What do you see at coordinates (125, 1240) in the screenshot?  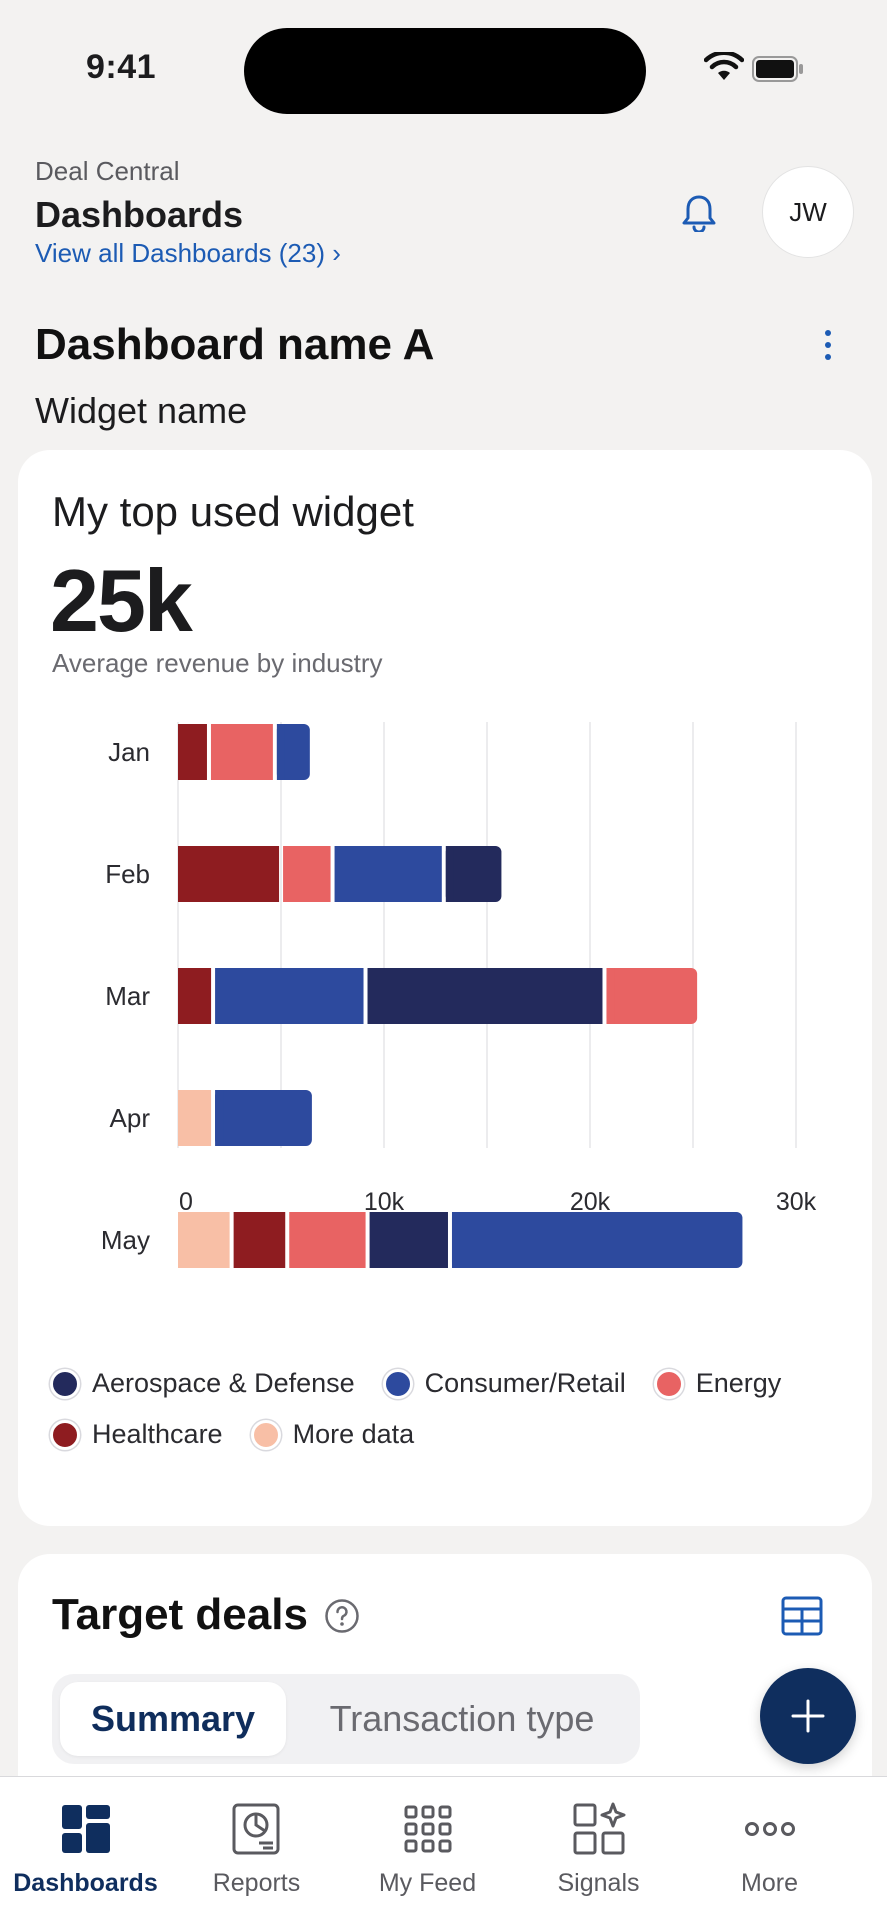 I see `category-label: May` at bounding box center [125, 1240].